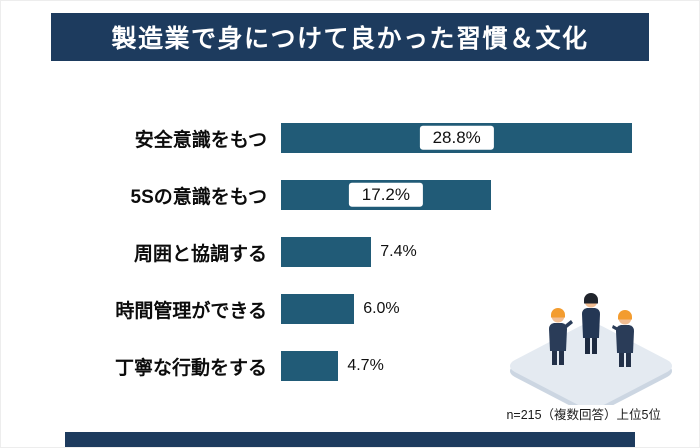 The image size is (700, 448). What do you see at coordinates (398, 251) in the screenshot?
I see `value-label: 7.4%` at bounding box center [398, 251].